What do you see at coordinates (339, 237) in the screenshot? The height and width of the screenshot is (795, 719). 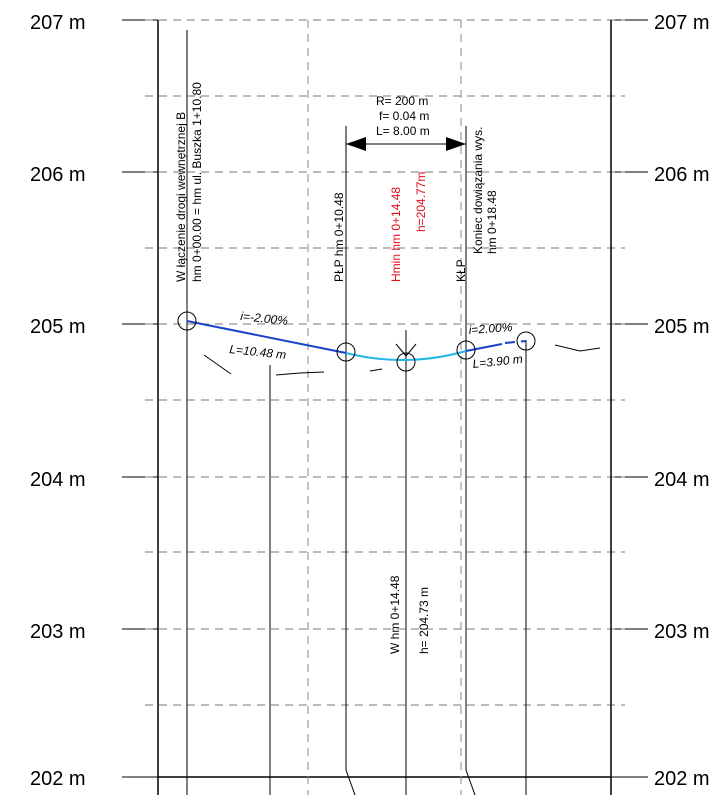 I see `plp-label: PŁP hm 0+10.48` at bounding box center [339, 237].